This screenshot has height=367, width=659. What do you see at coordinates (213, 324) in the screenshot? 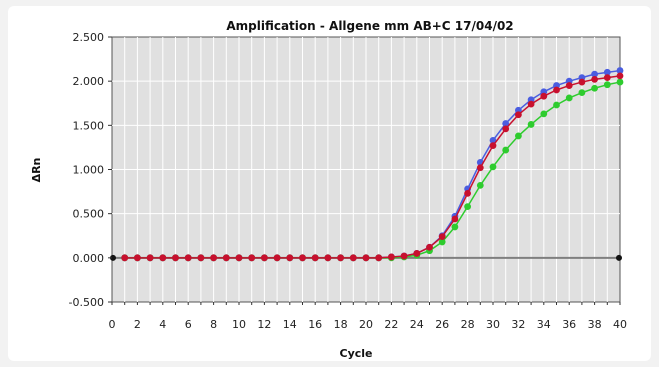
I see `x-tick-label: 8` at bounding box center [213, 324].